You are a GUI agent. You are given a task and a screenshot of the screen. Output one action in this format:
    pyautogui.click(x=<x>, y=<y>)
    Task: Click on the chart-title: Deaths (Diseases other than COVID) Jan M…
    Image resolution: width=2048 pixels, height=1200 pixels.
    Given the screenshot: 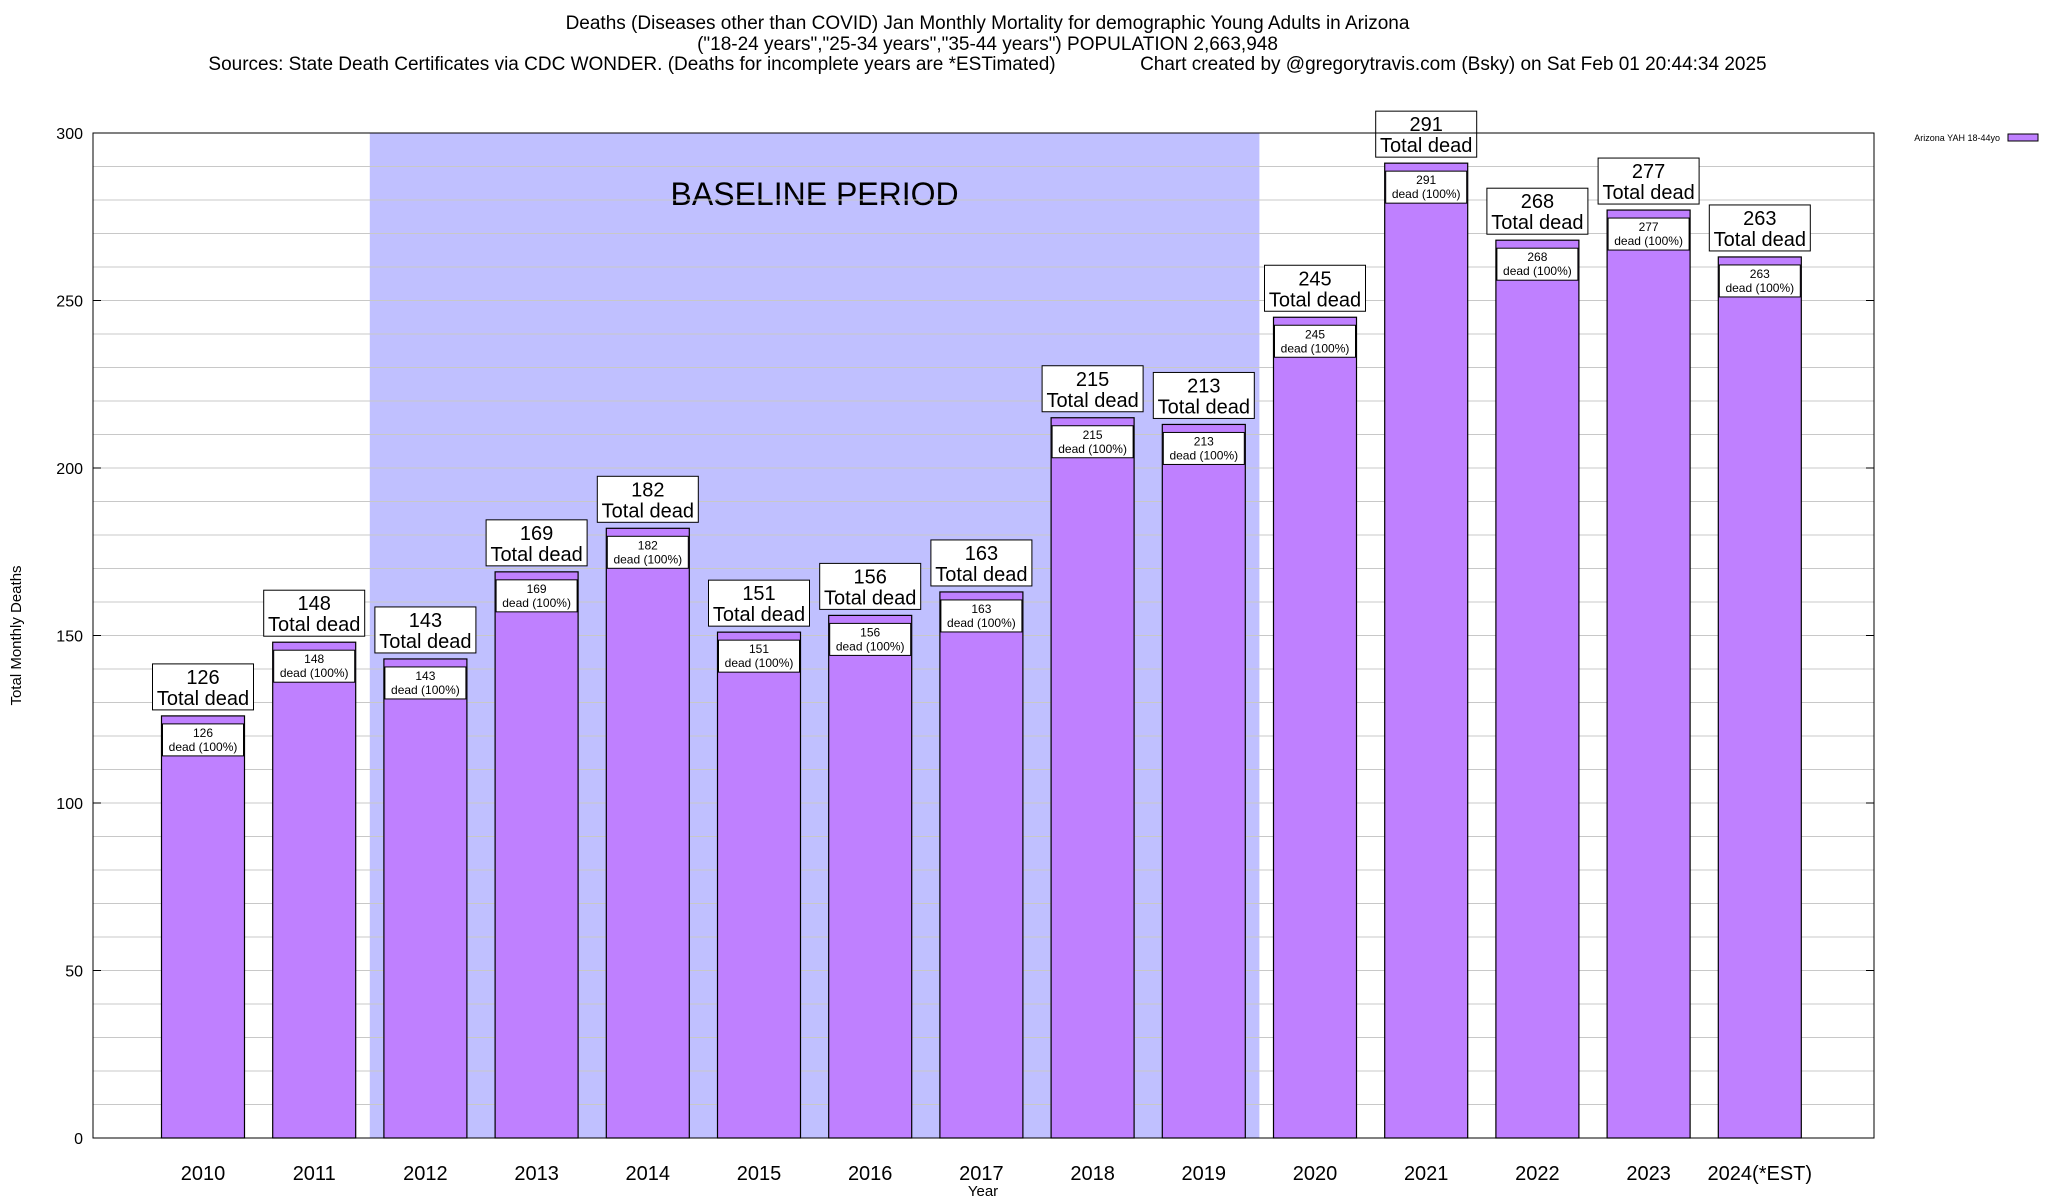 What is the action you would take?
    pyautogui.click(x=987, y=23)
    